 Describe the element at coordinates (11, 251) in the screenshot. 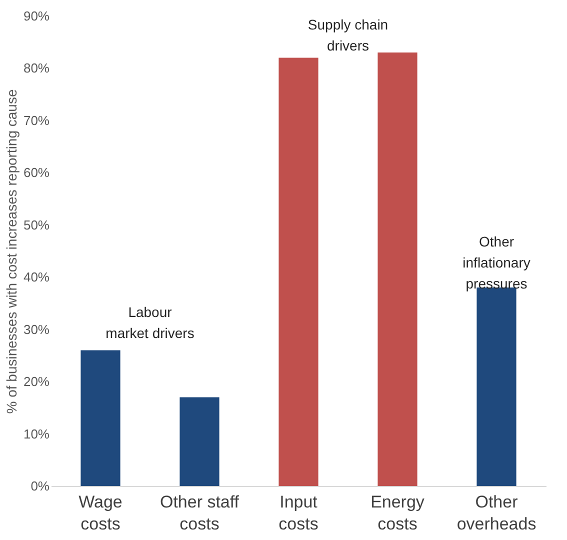

I see `y-axis-title: % of businesses with cost increases reporting cause` at that location.